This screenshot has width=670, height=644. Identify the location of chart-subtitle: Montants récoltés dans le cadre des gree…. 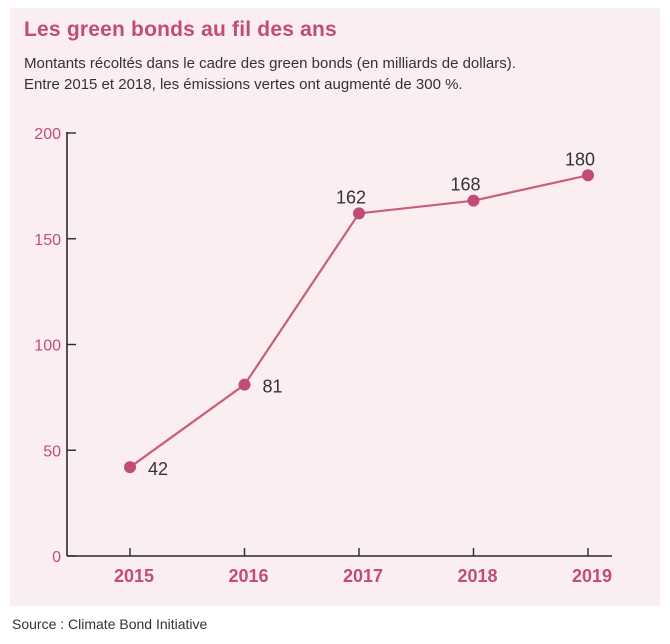
(334, 74).